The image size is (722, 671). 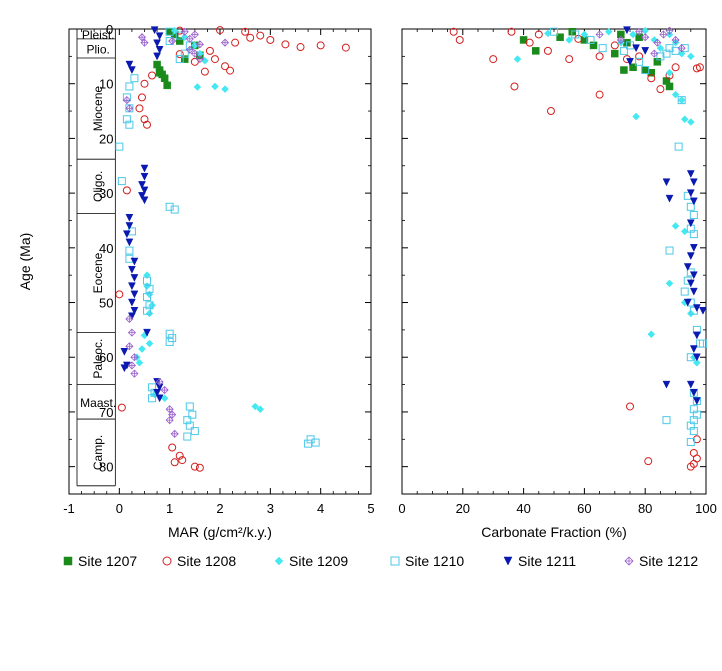 I want to click on legend-label: Site 1211, so click(x=547, y=561).